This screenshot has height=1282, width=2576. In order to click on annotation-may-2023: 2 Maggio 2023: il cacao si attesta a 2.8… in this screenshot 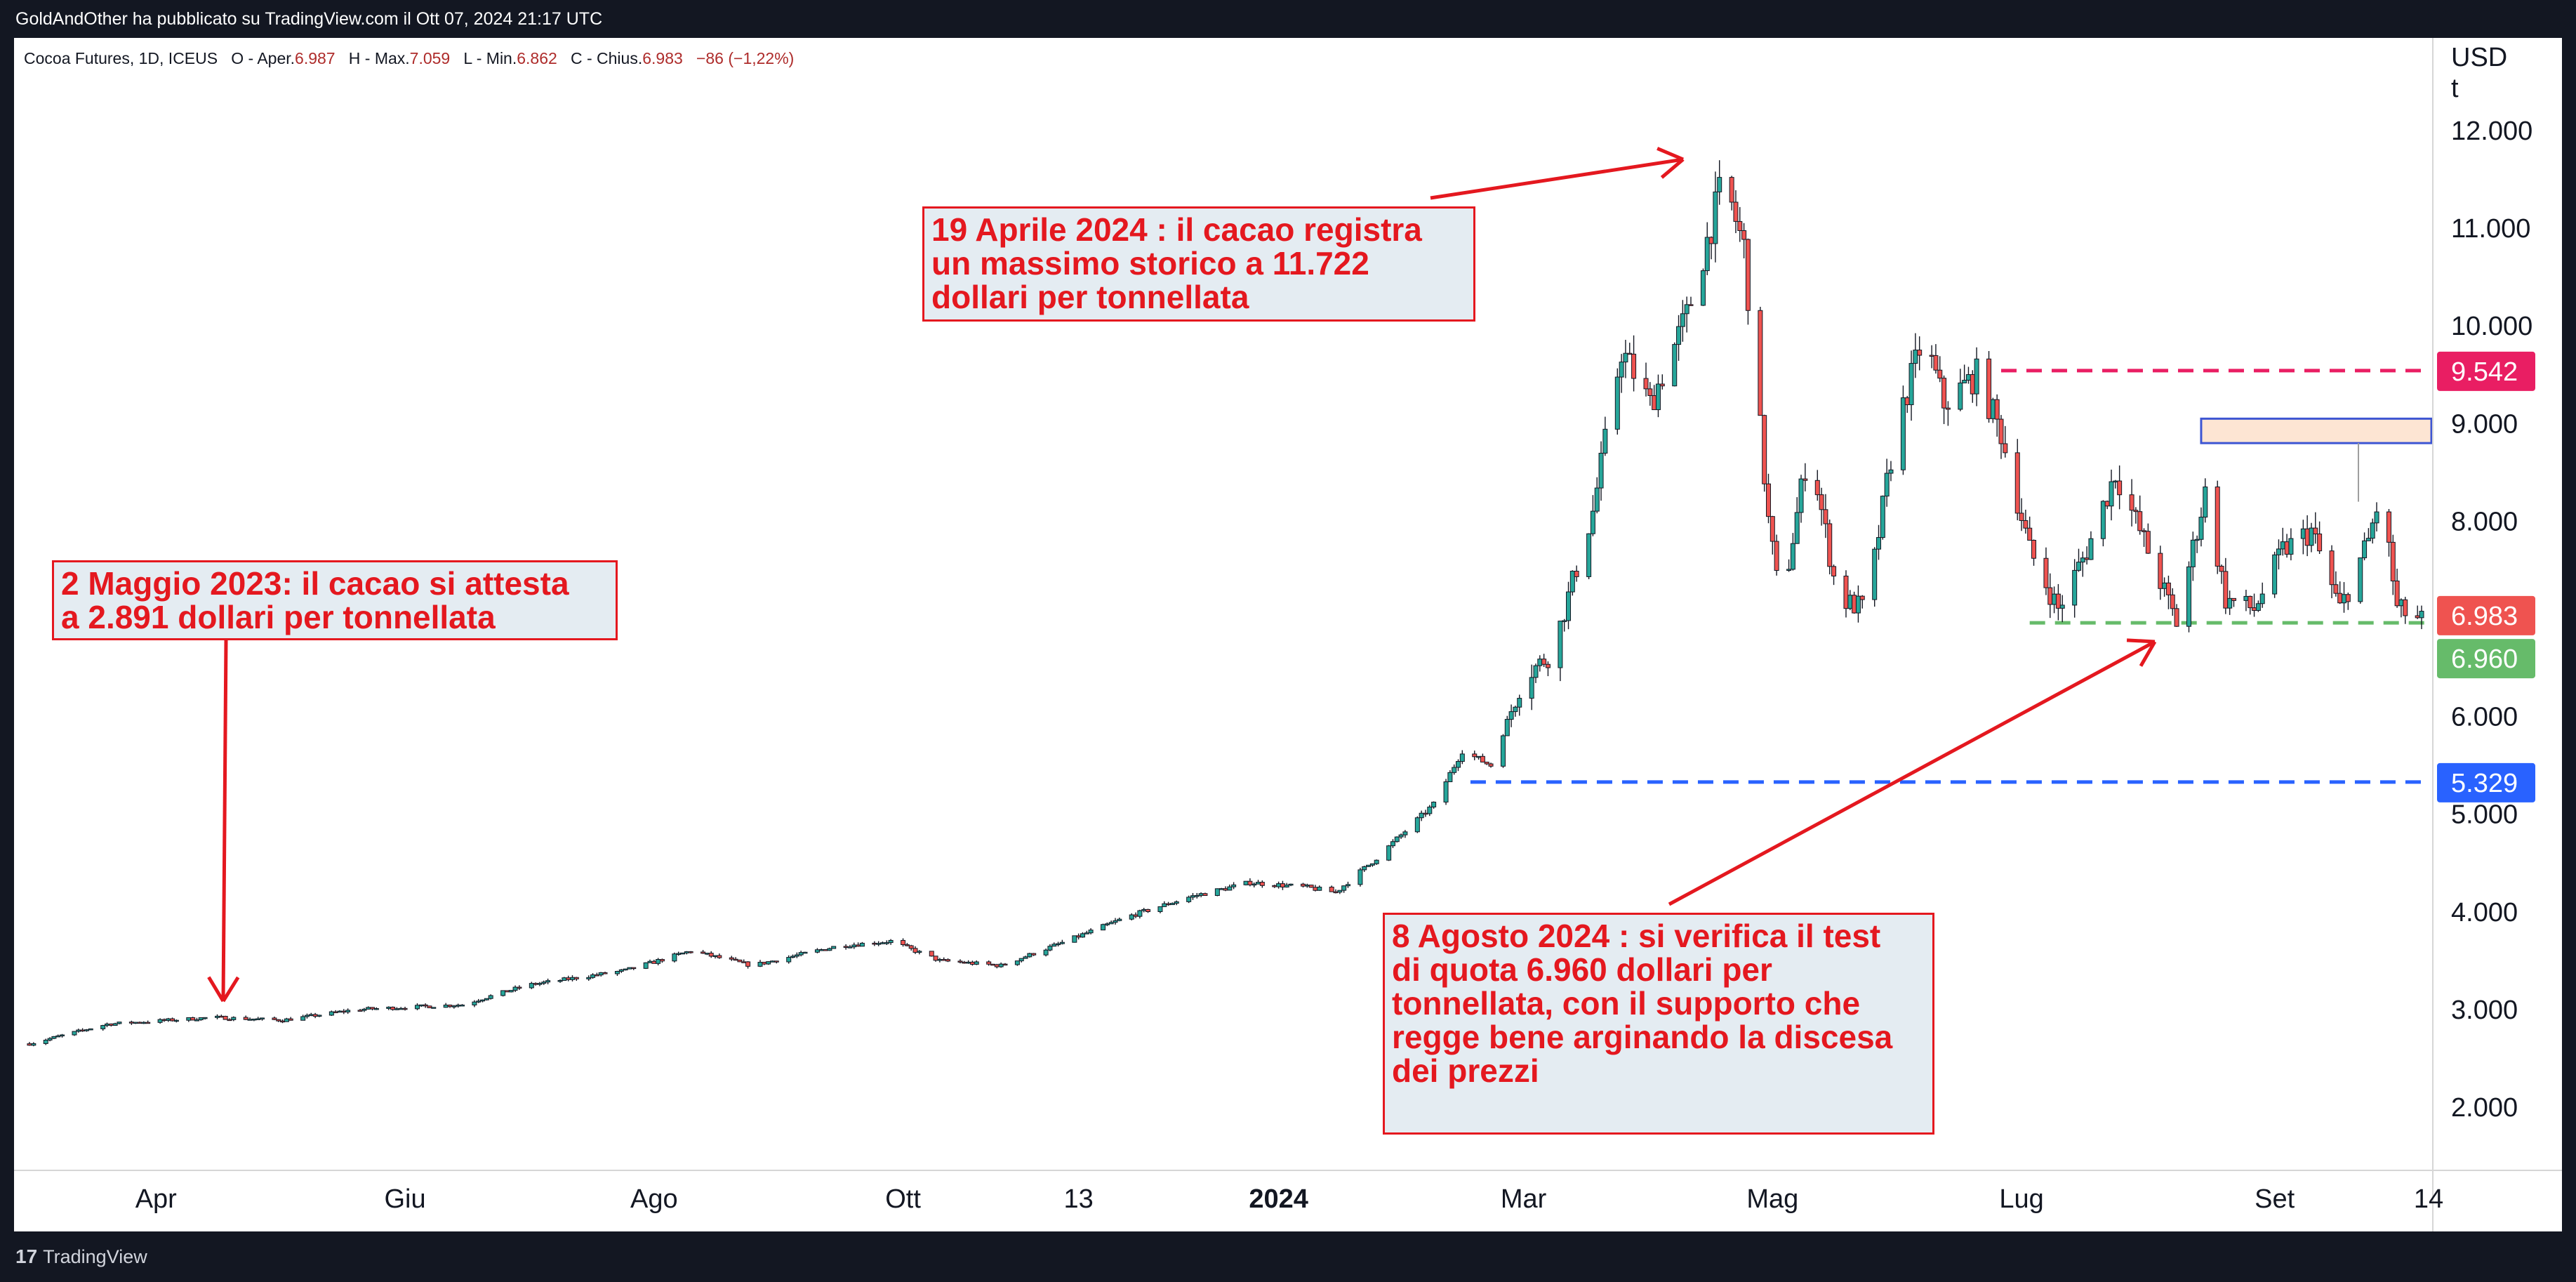, I will do `click(335, 600)`.